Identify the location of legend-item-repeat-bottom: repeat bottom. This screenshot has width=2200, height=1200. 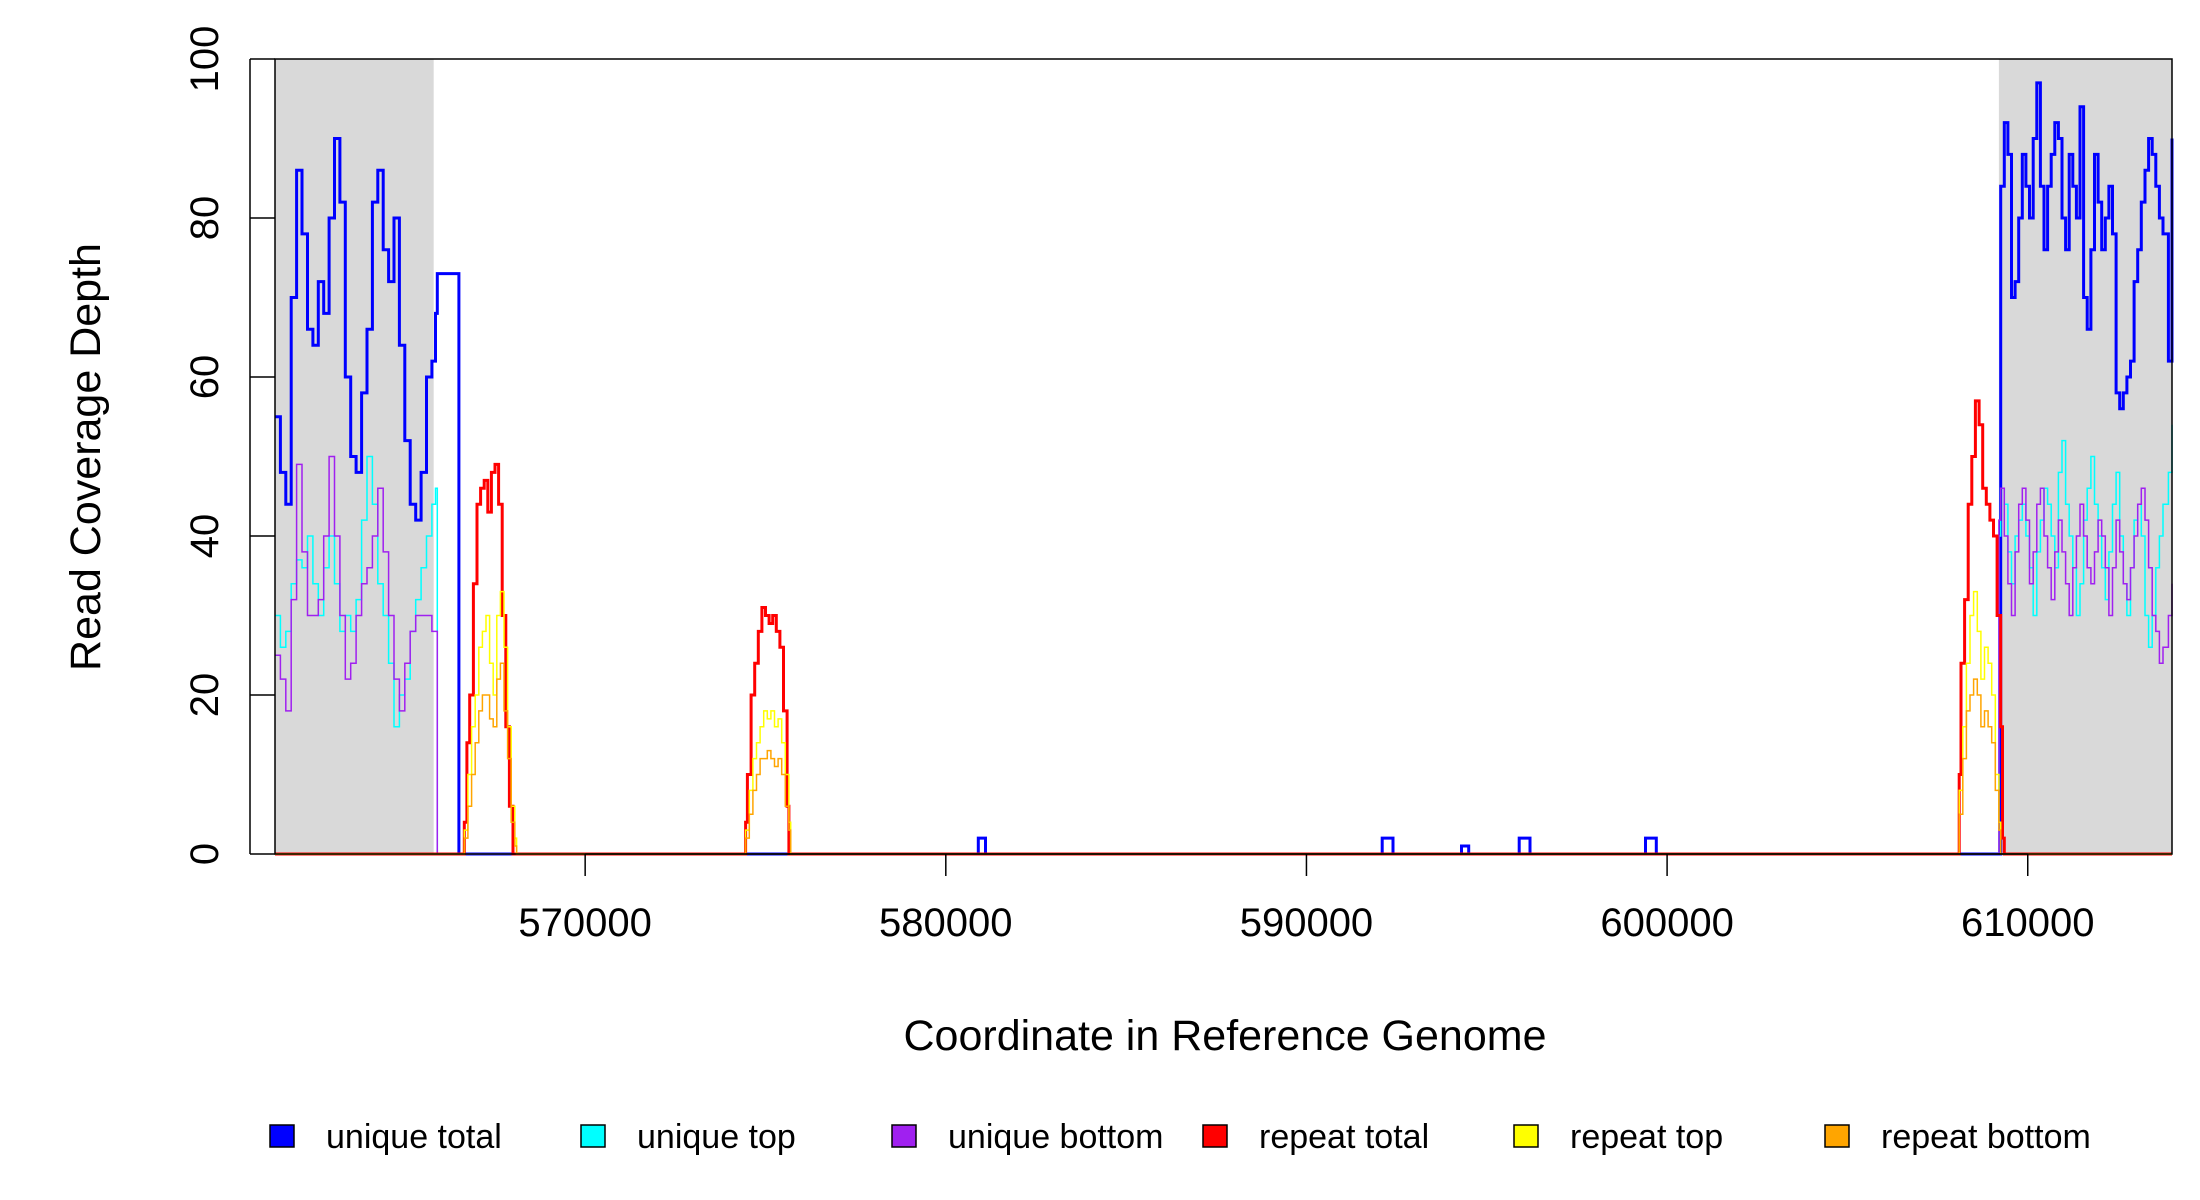
(1957, 1137).